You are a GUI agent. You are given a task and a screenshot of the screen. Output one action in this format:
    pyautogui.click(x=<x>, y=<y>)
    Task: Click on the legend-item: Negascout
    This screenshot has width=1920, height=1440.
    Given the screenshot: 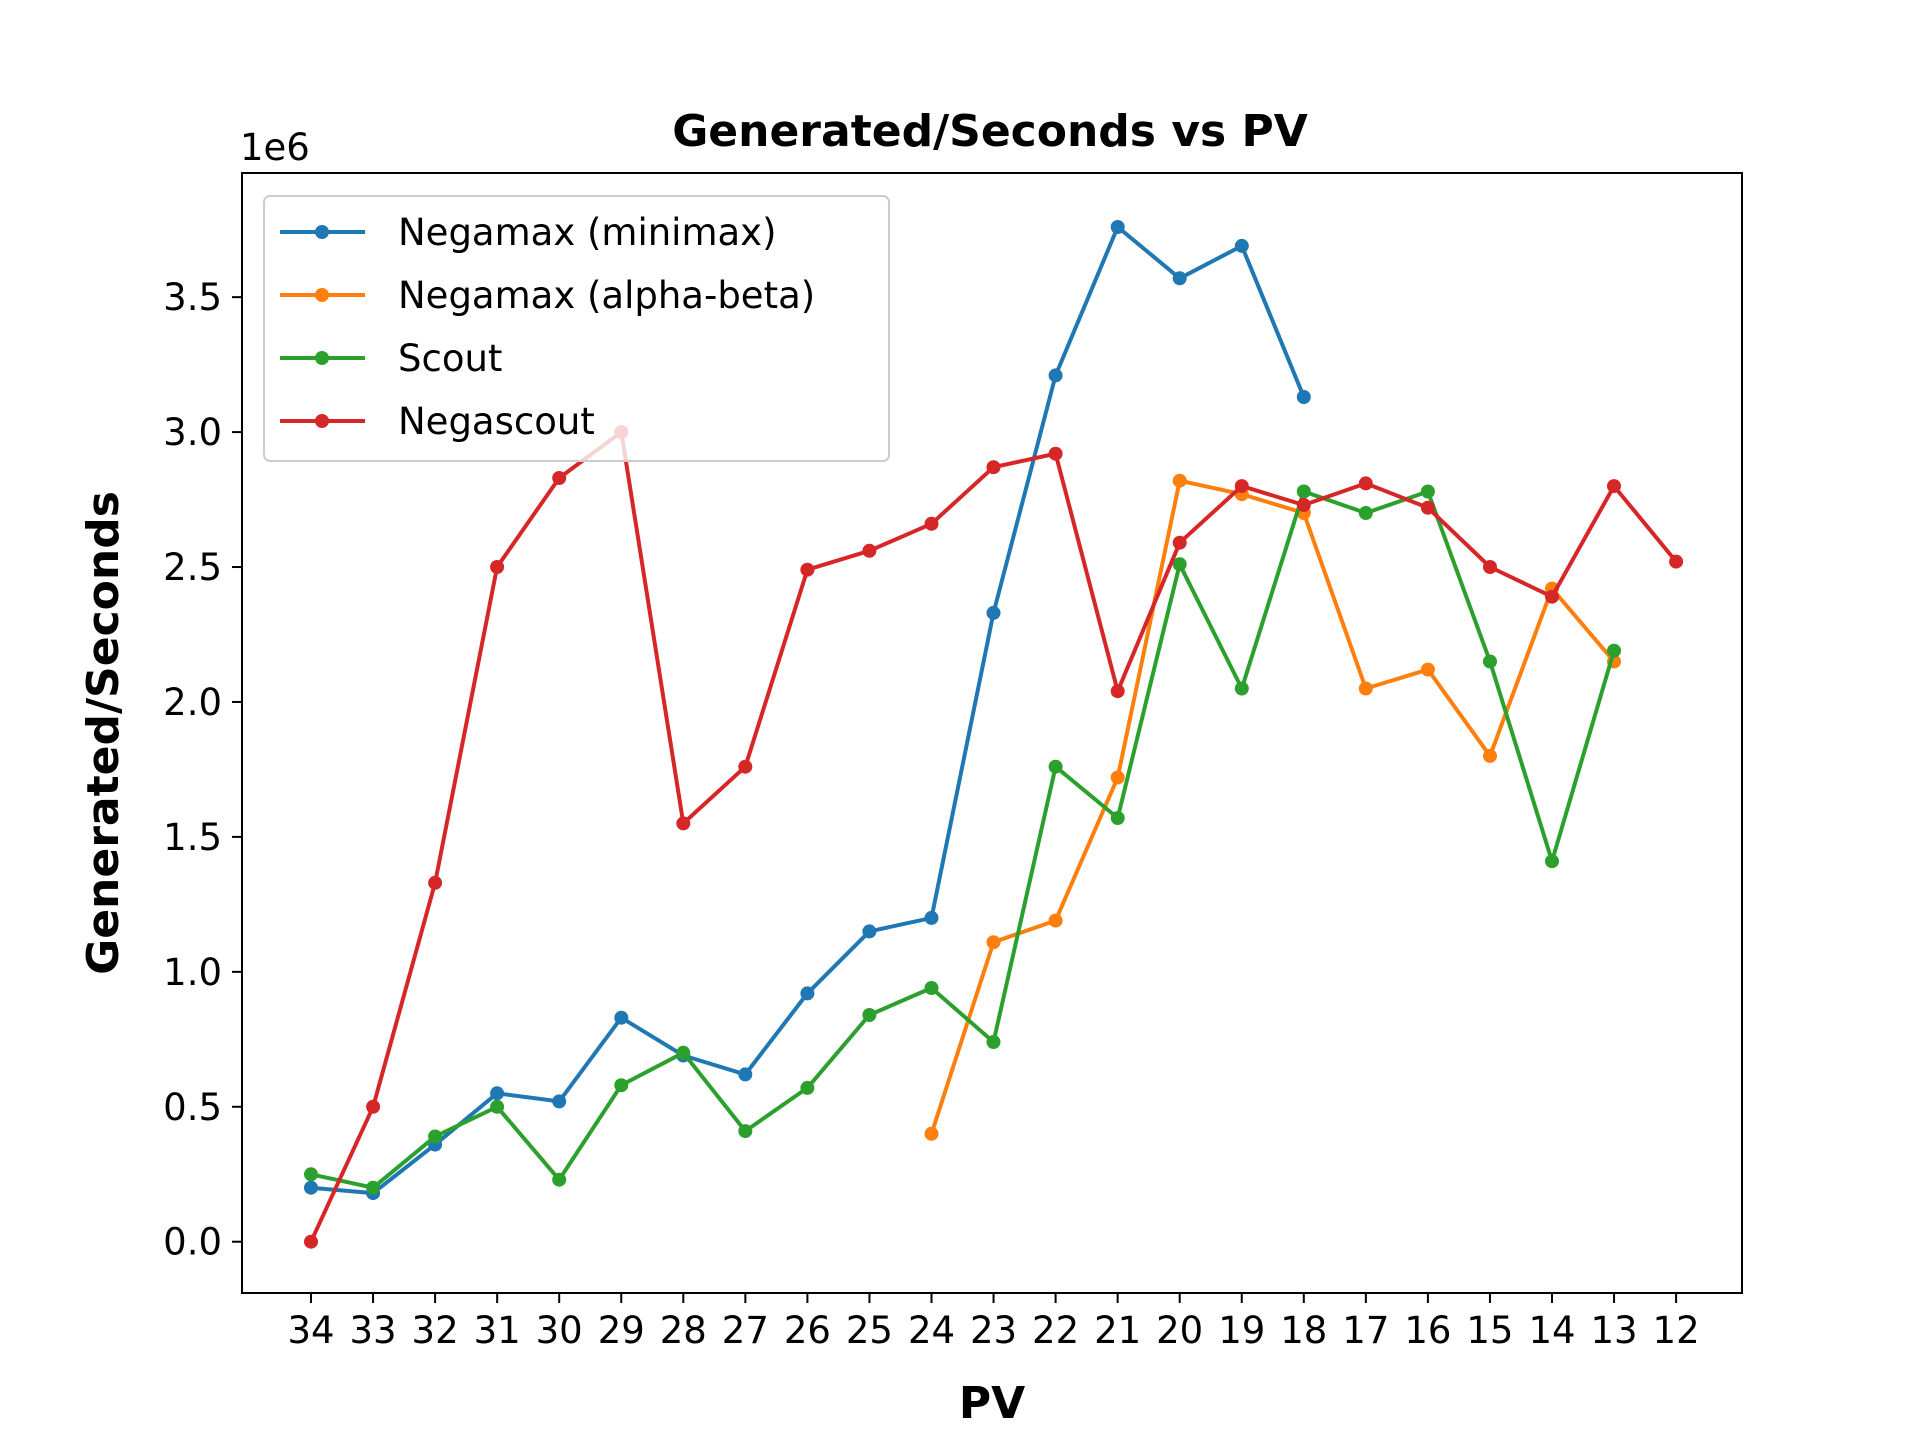 What is the action you would take?
    pyautogui.click(x=437, y=421)
    